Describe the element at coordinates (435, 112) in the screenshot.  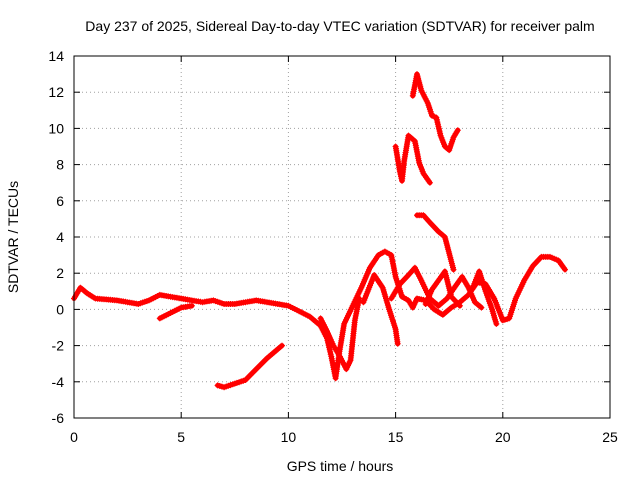
I see `series-high-trace-b` at that location.